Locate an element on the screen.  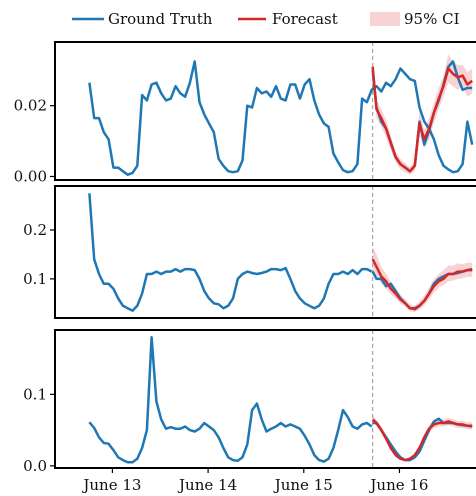
x-tick-label: June 16 is located at coordinates (398, 485).